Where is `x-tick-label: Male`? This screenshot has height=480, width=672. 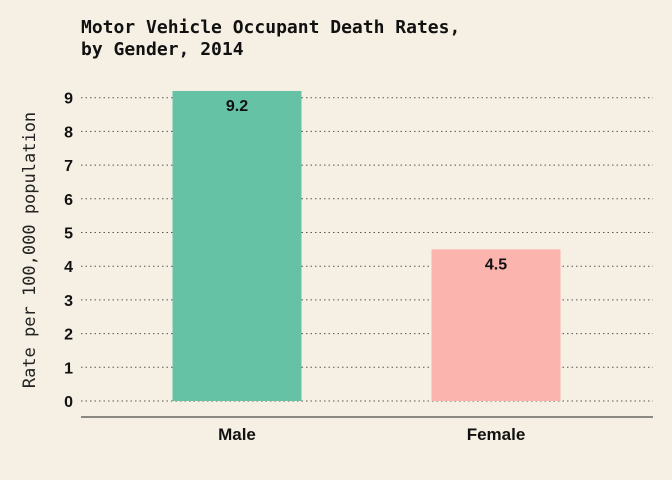 x-tick-label: Male is located at coordinates (237, 434).